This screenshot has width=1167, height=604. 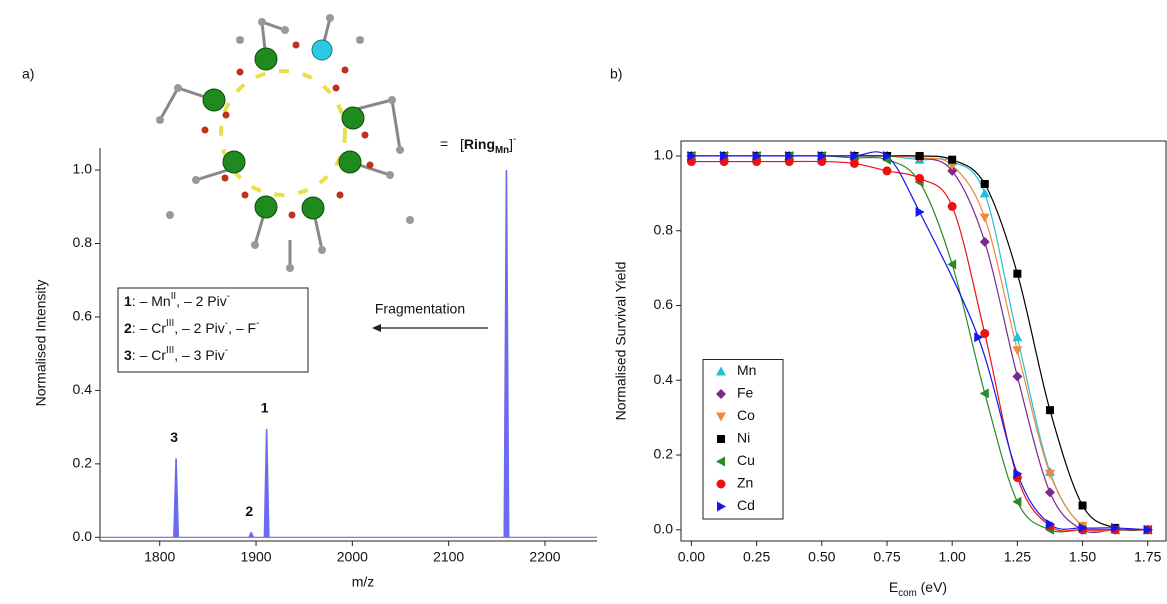 I want to click on oxygen-atoms, so click(x=287, y=130).